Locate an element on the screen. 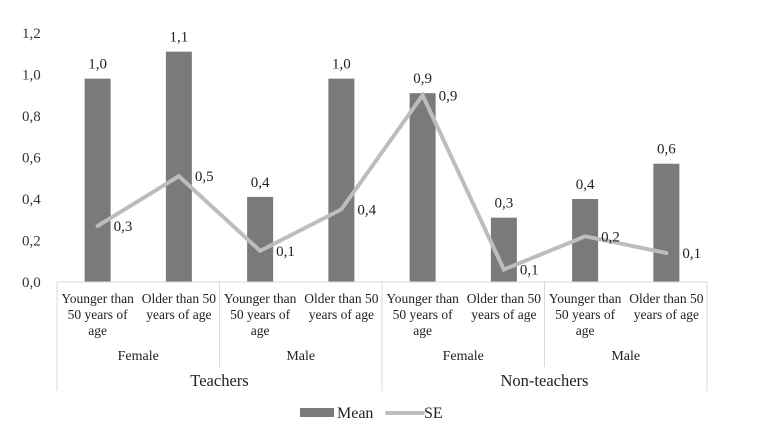 The width and height of the screenshot is (775, 435). occupation-group-label: Teachers is located at coordinates (219, 380).